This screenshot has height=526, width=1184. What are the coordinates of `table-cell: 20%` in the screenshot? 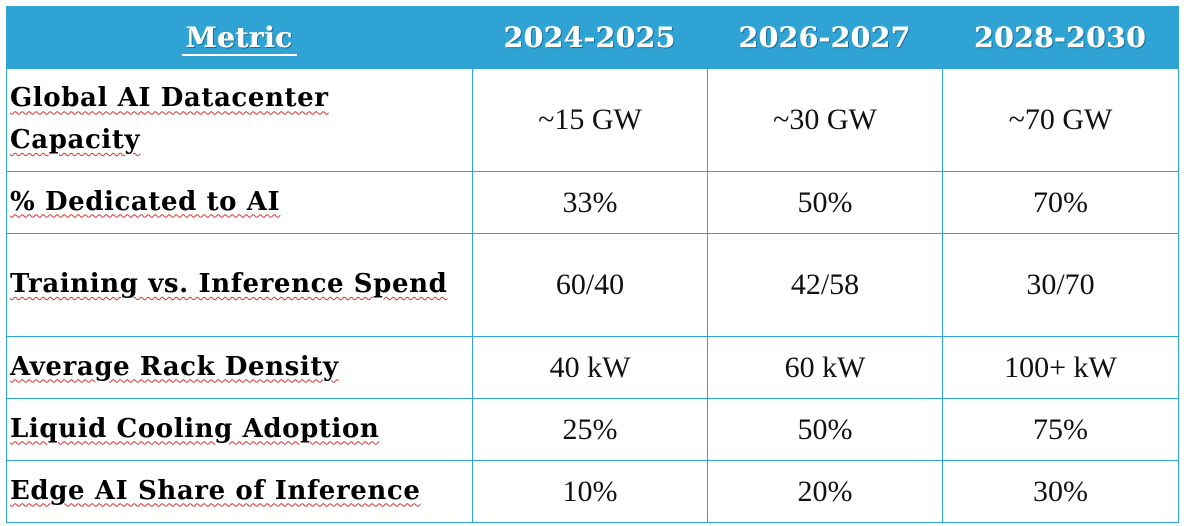 It's located at (825, 491).